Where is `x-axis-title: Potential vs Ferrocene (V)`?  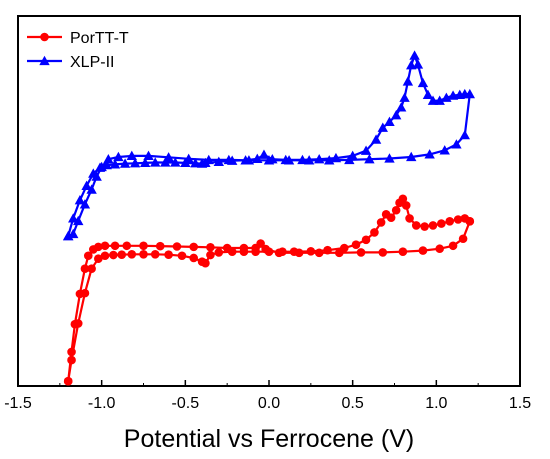
x-axis-title: Potential vs Ferrocene (V) is located at coordinates (269, 439).